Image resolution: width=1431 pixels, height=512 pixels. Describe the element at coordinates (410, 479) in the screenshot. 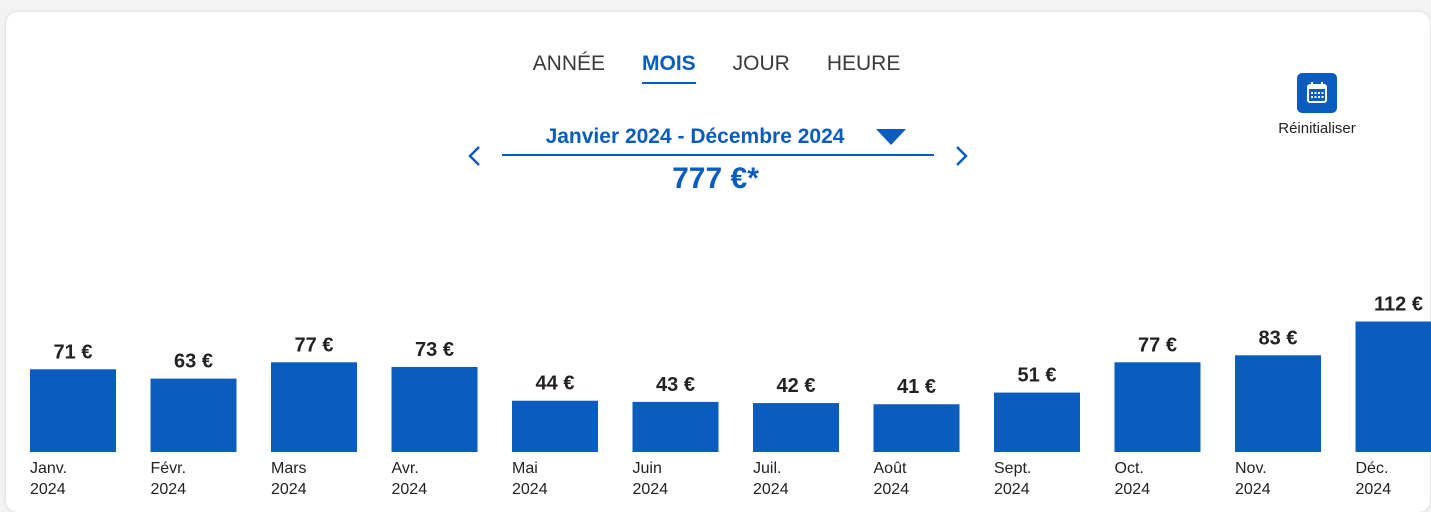

I see `category-label: Avr.2024` at that location.